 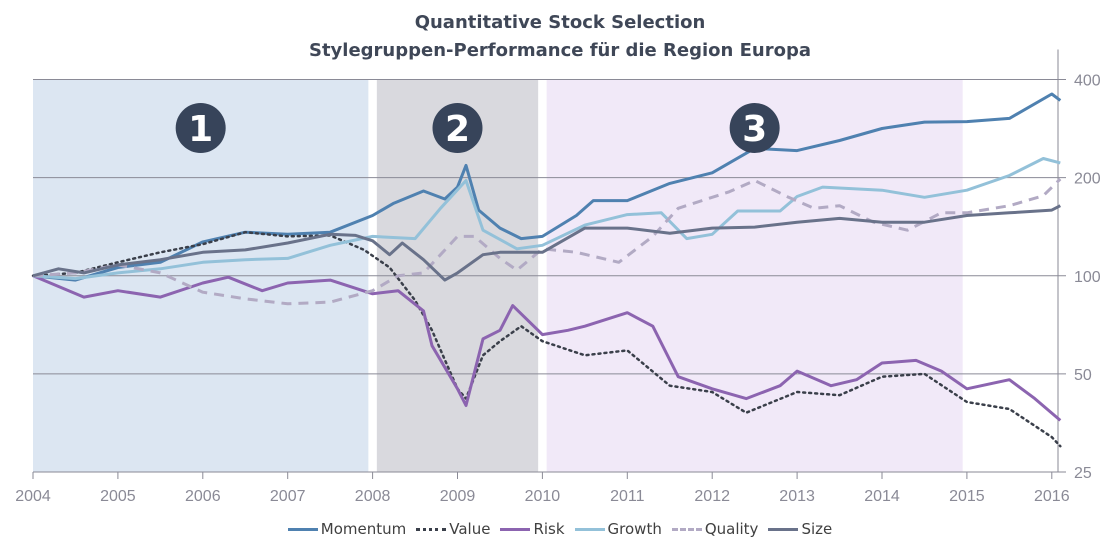 I want to click on legend-item-value: Value, so click(x=453, y=529).